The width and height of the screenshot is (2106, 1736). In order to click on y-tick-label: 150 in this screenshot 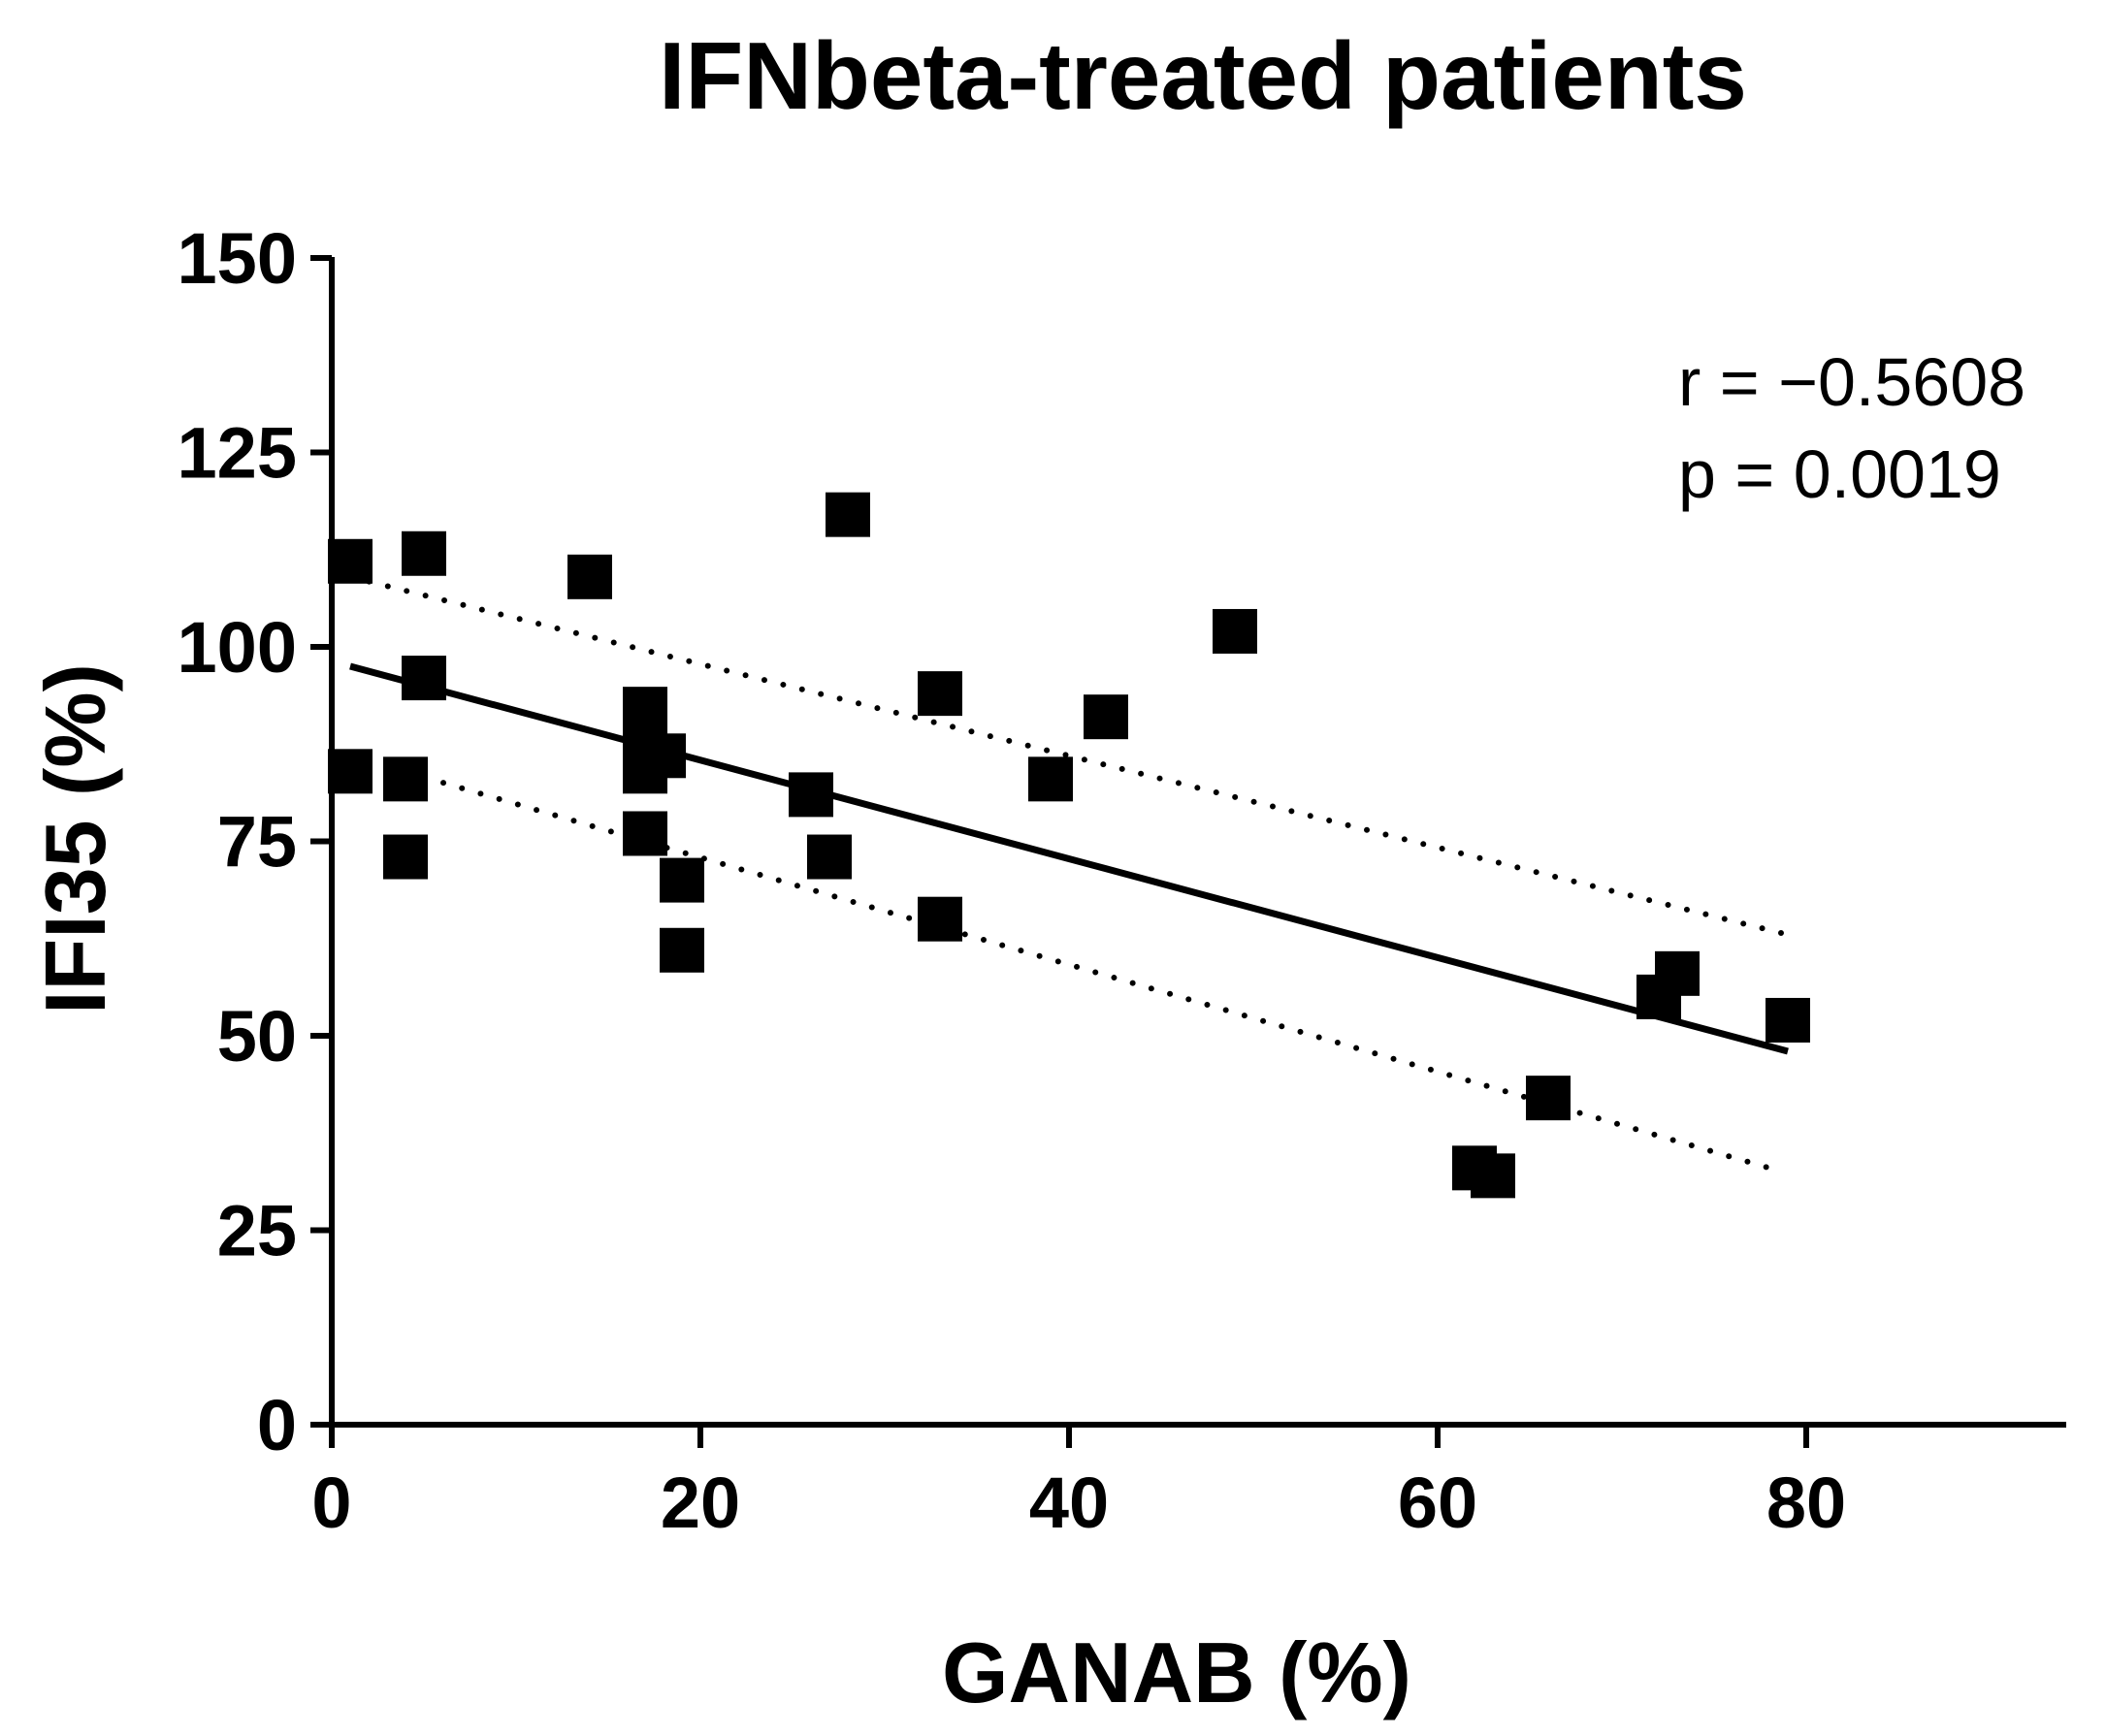, I will do `click(237, 258)`.